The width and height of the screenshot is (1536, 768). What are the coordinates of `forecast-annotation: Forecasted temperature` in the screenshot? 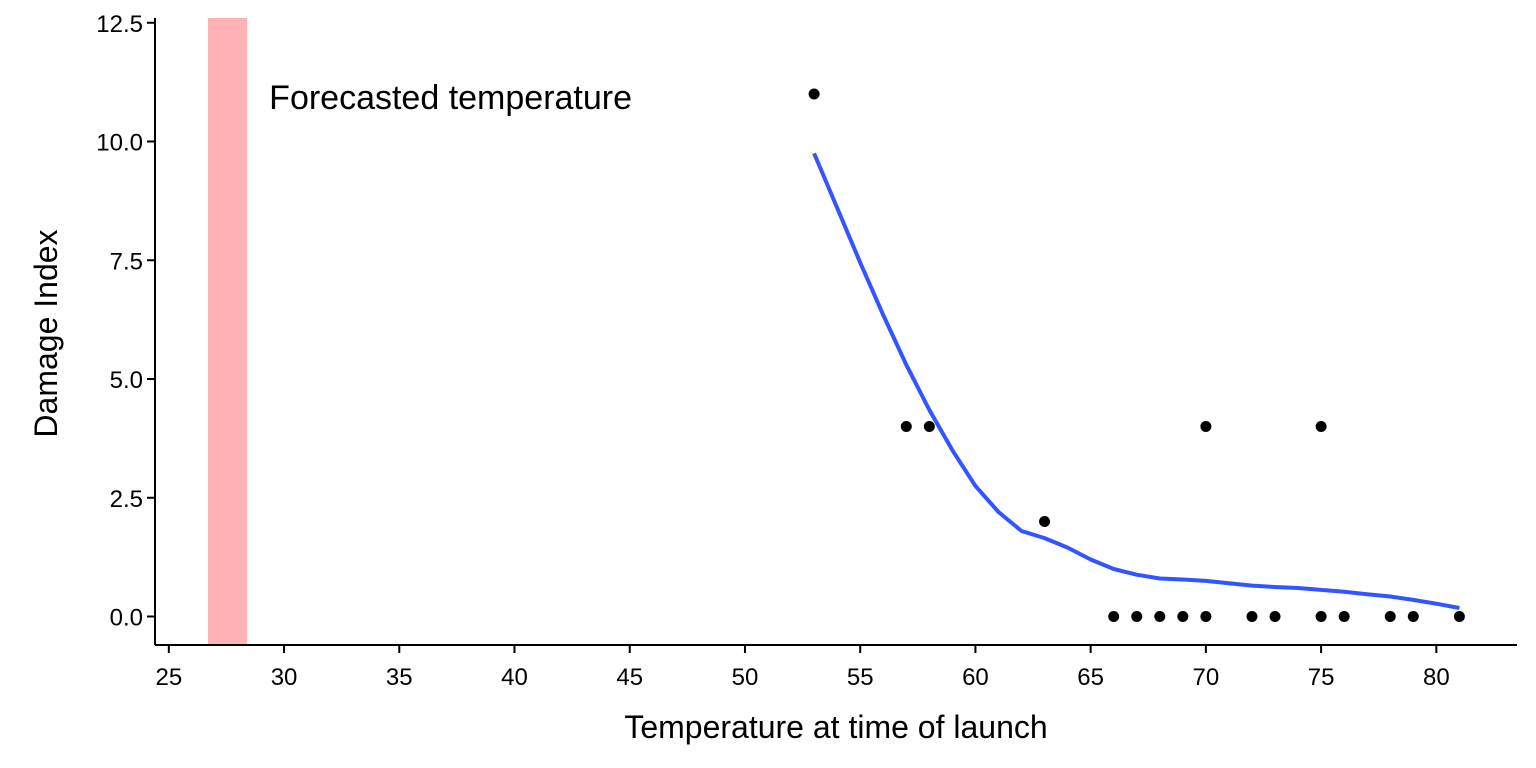 It's located at (450, 98).